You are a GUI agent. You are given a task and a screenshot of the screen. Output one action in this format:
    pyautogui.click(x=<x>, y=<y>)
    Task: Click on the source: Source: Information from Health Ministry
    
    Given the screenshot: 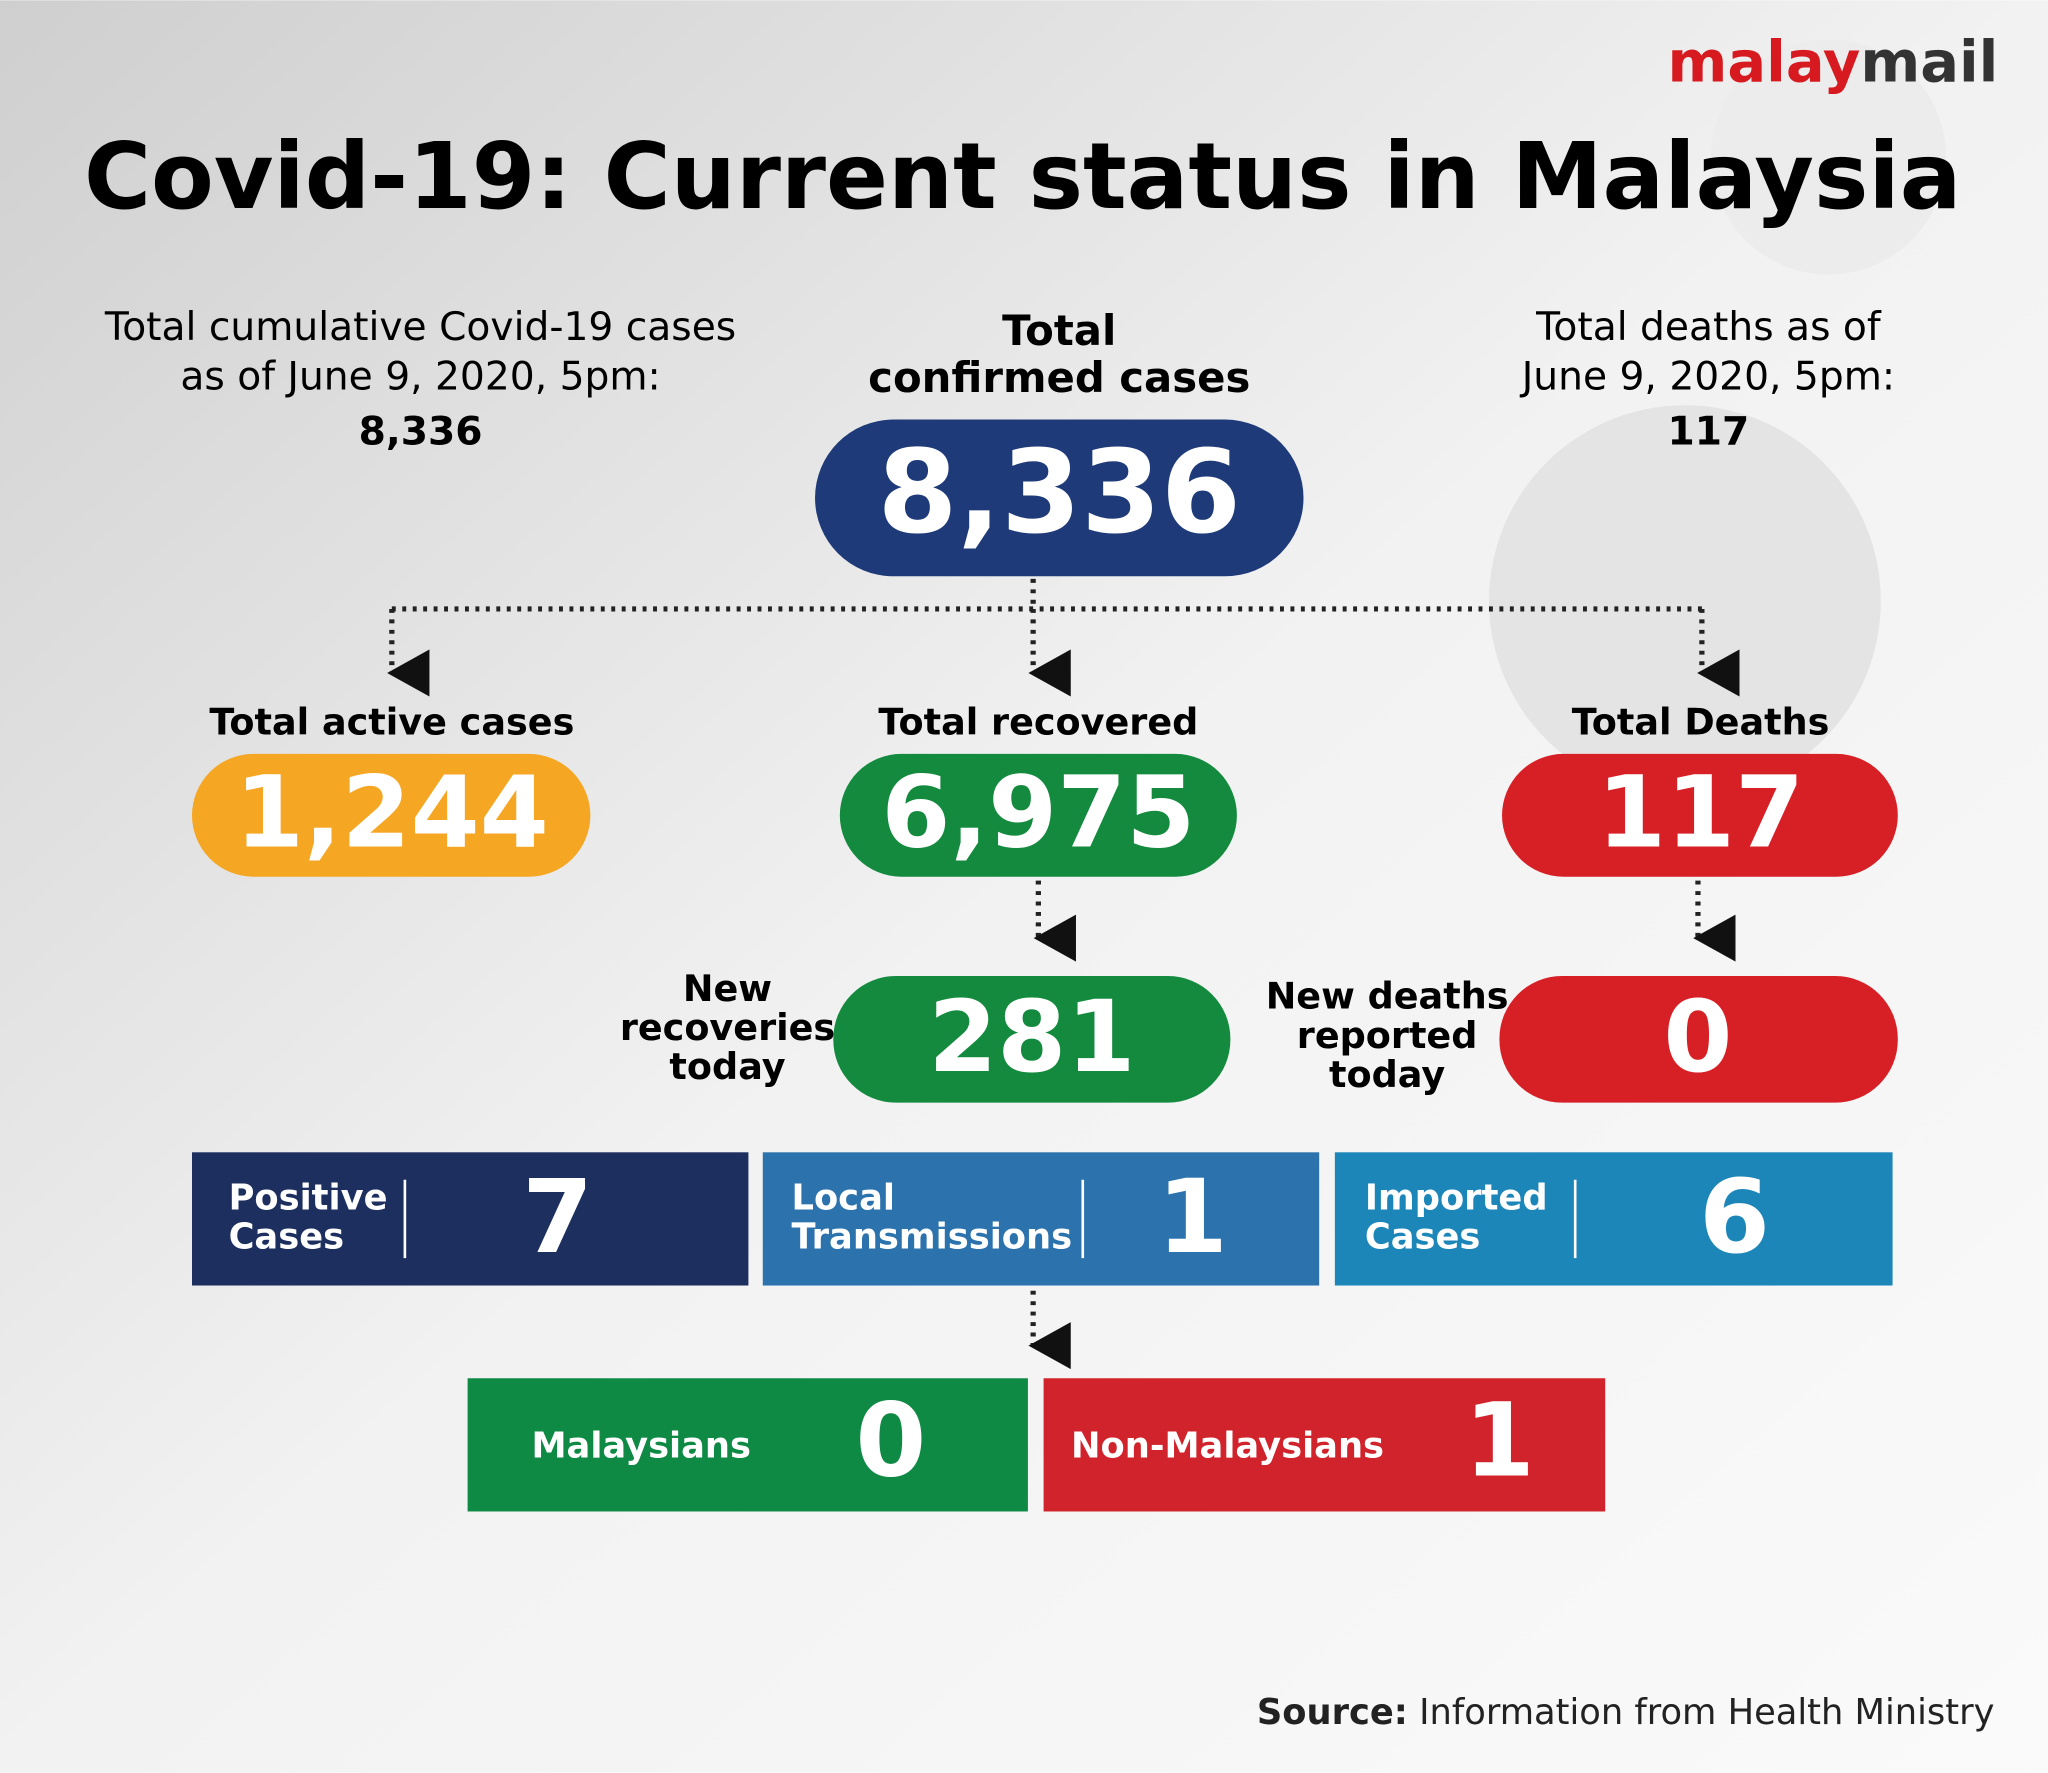 What is the action you would take?
    pyautogui.click(x=1626, y=1712)
    